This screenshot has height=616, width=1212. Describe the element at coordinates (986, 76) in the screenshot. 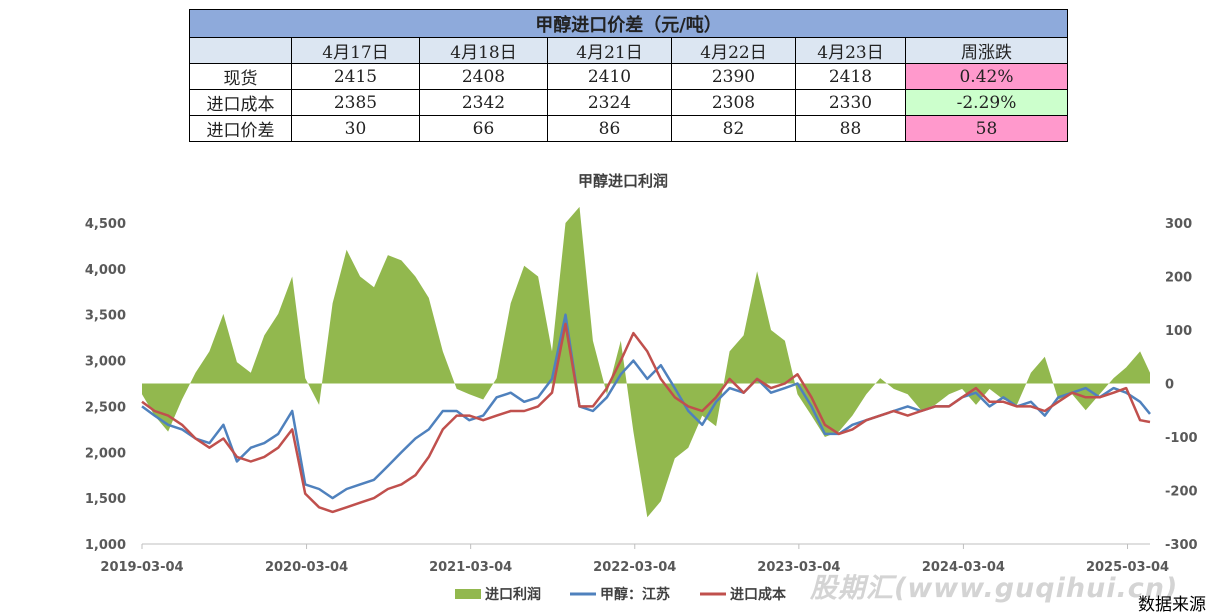

I see `weekly-change-cell: 0.42%` at that location.